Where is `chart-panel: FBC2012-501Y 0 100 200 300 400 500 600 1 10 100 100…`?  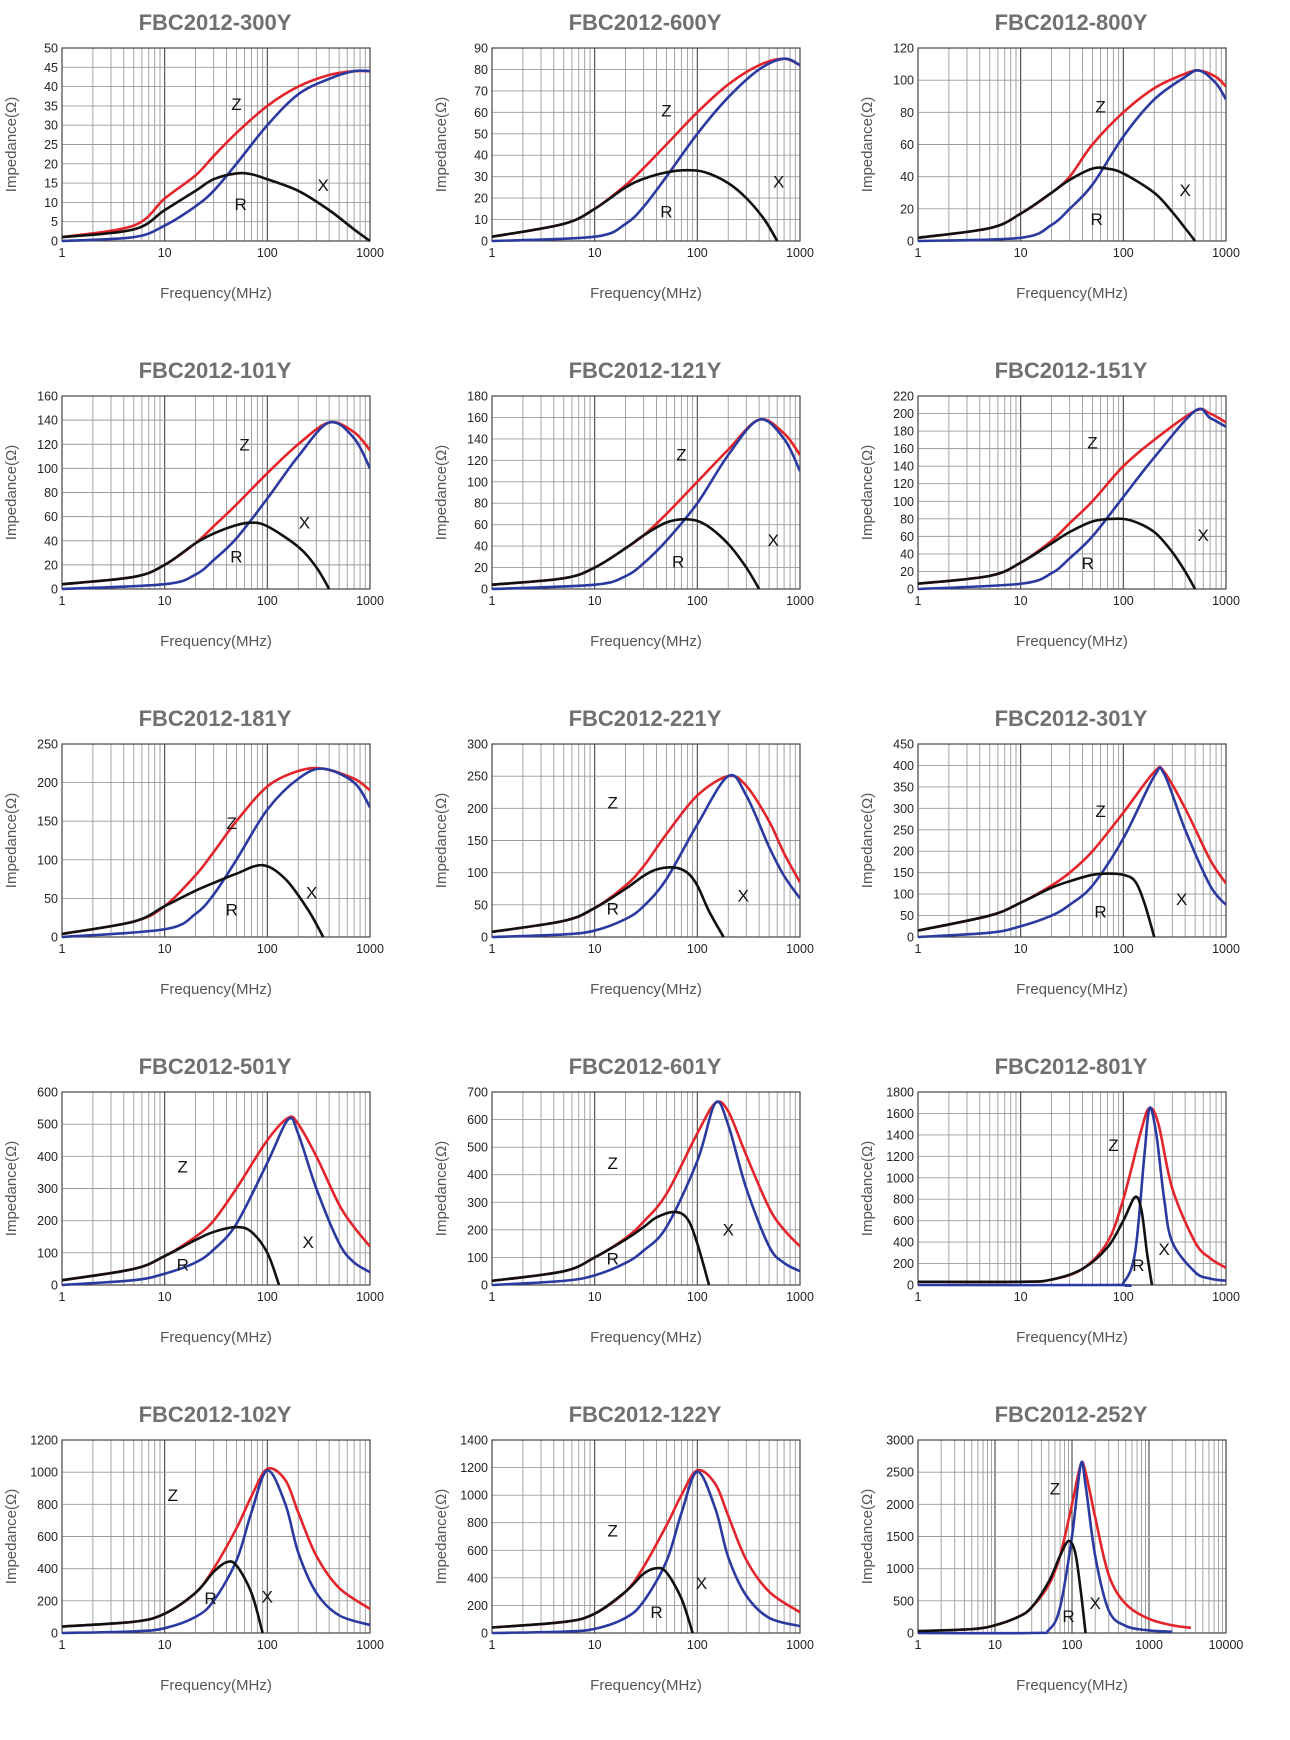
chart-panel: FBC2012-501Y 0 100 200 300 400 500 600 1 10 100 100… is located at coordinates (215, 1218).